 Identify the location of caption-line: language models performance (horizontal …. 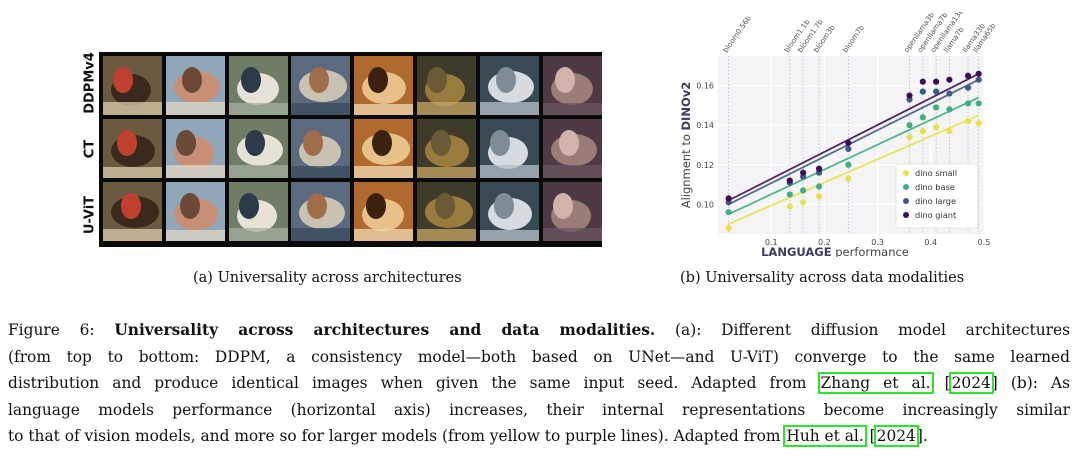
(539, 410).